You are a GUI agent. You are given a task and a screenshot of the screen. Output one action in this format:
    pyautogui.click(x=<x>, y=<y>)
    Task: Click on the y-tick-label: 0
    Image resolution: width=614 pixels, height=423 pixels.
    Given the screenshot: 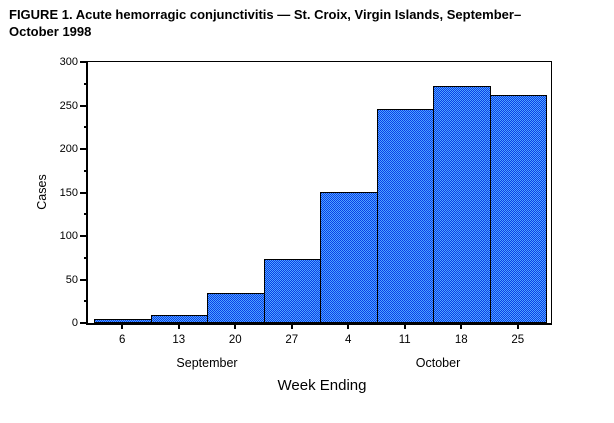 What is the action you would take?
    pyautogui.click(x=74, y=323)
    